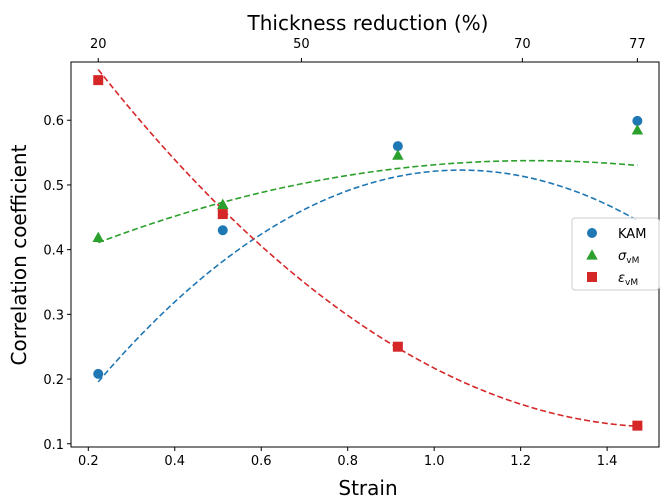  What do you see at coordinates (368, 23) in the screenshot?
I see `top-axis-title: Thickness reduction (%)` at bounding box center [368, 23].